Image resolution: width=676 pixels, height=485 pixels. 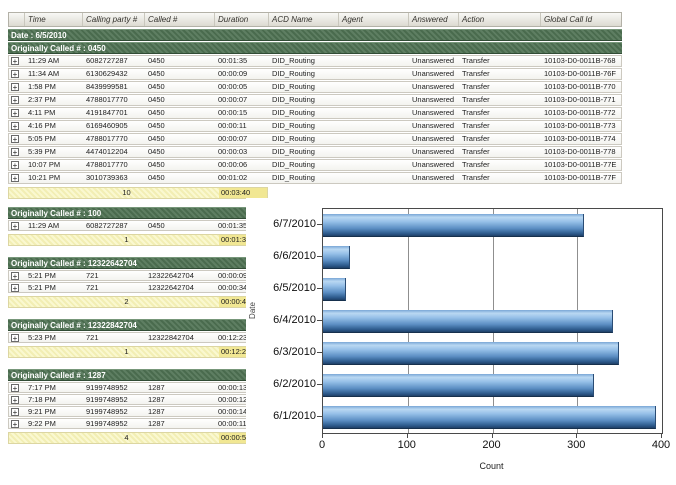 What do you see at coordinates (233, 138) in the screenshot?
I see `cell-duration: 00:00:07` at bounding box center [233, 138].